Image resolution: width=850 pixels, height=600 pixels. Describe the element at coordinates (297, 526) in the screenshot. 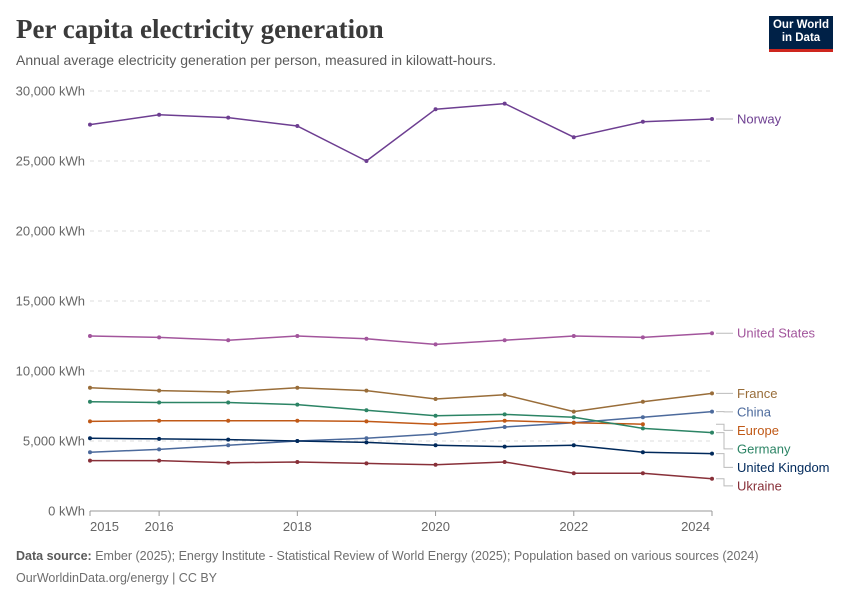

I see `x-tick-label: 2018` at that location.